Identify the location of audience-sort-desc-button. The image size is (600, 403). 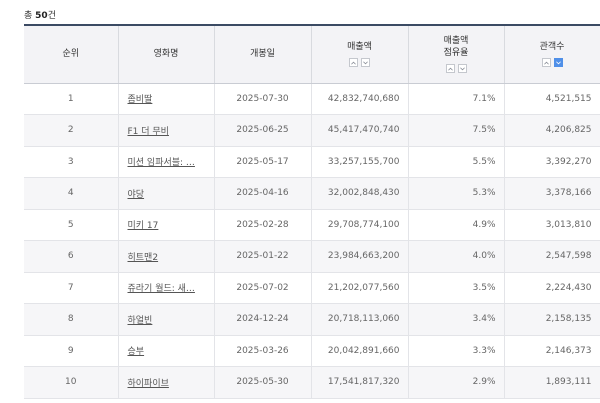
(558, 63).